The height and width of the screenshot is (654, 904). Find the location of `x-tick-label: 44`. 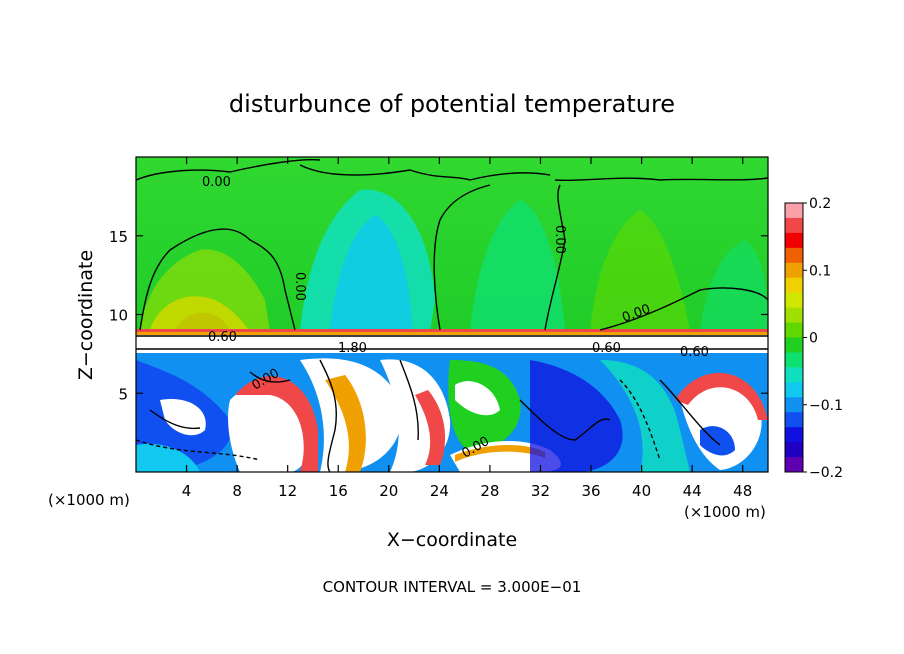

x-tick-label: 44 is located at coordinates (692, 491).